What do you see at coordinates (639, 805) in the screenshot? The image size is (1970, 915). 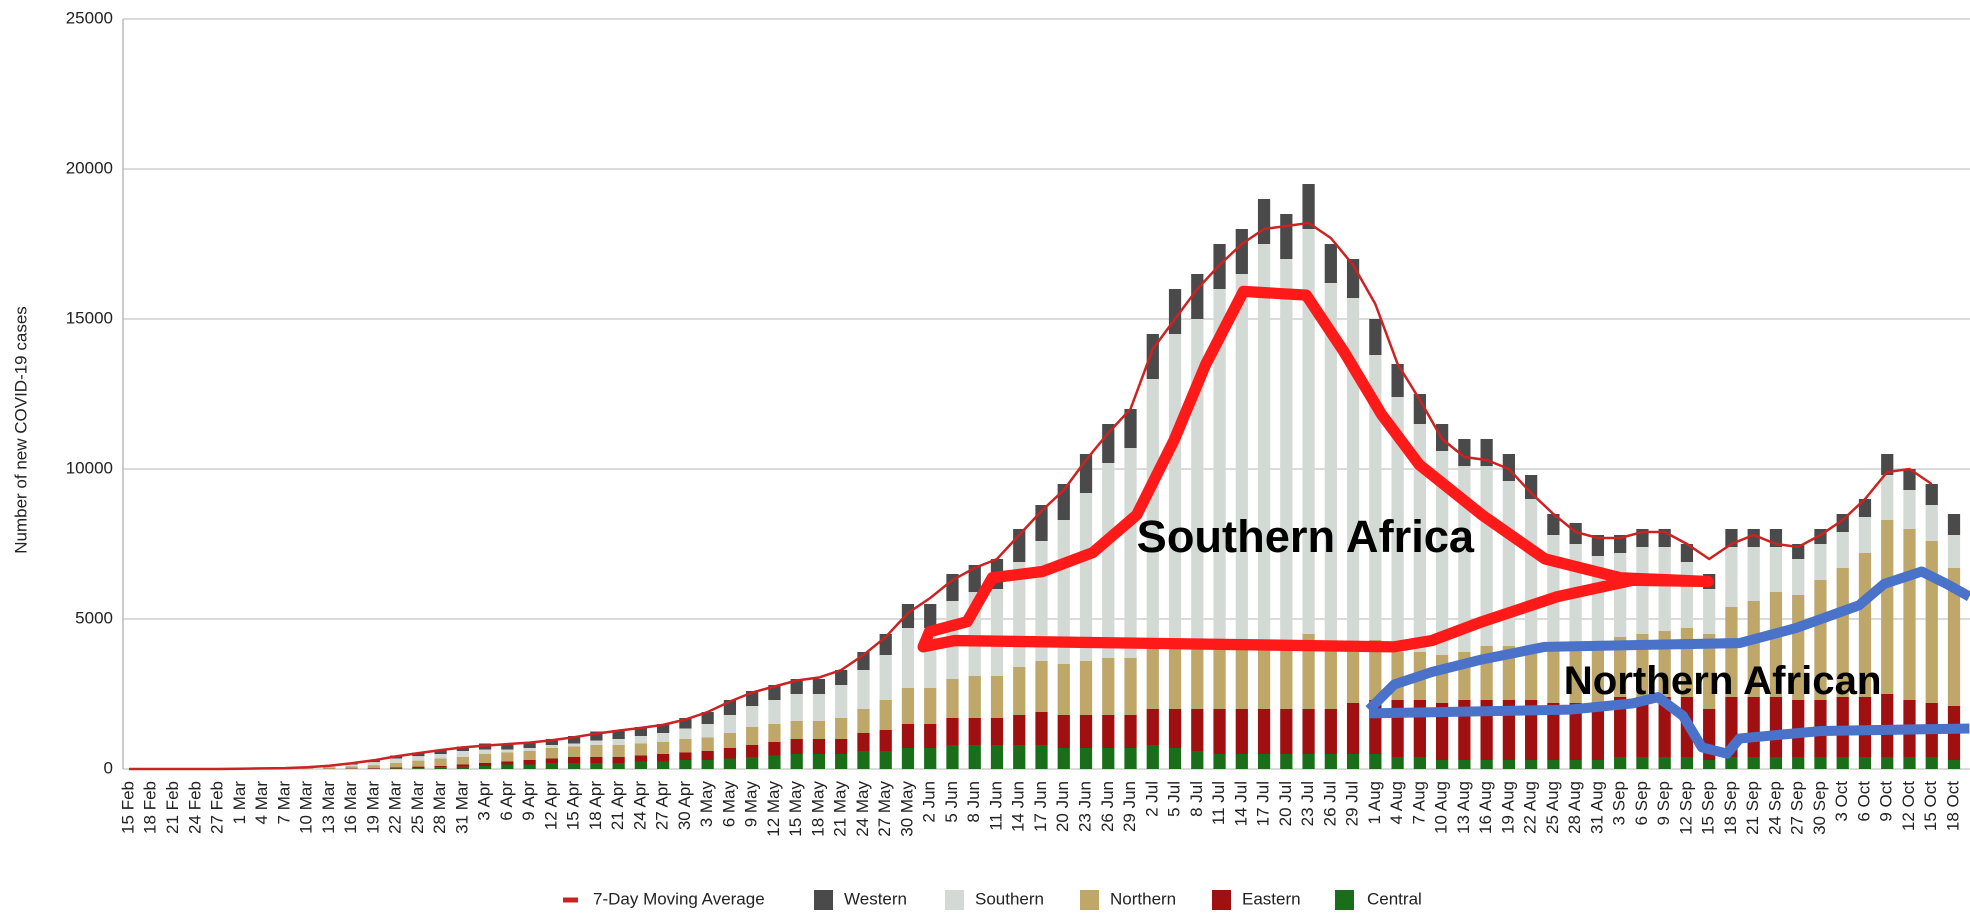 I see `x-tick-label: 24 Apr` at bounding box center [639, 805].